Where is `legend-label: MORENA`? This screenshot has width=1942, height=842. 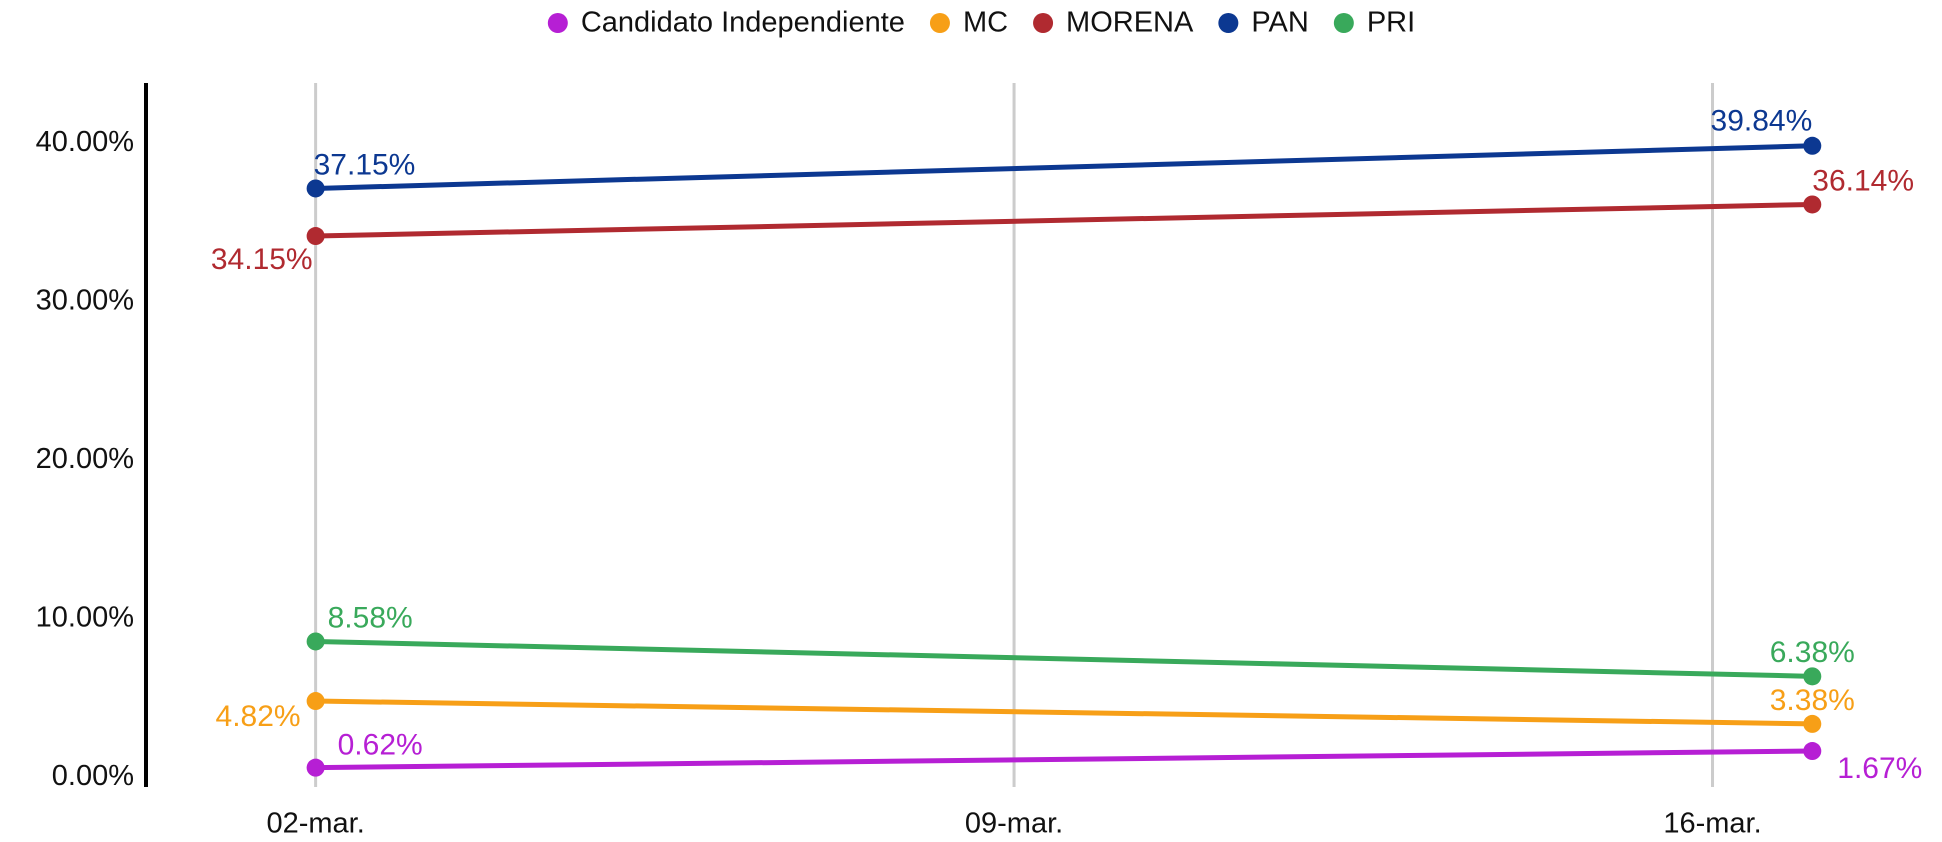 legend-label: MORENA is located at coordinates (1130, 23).